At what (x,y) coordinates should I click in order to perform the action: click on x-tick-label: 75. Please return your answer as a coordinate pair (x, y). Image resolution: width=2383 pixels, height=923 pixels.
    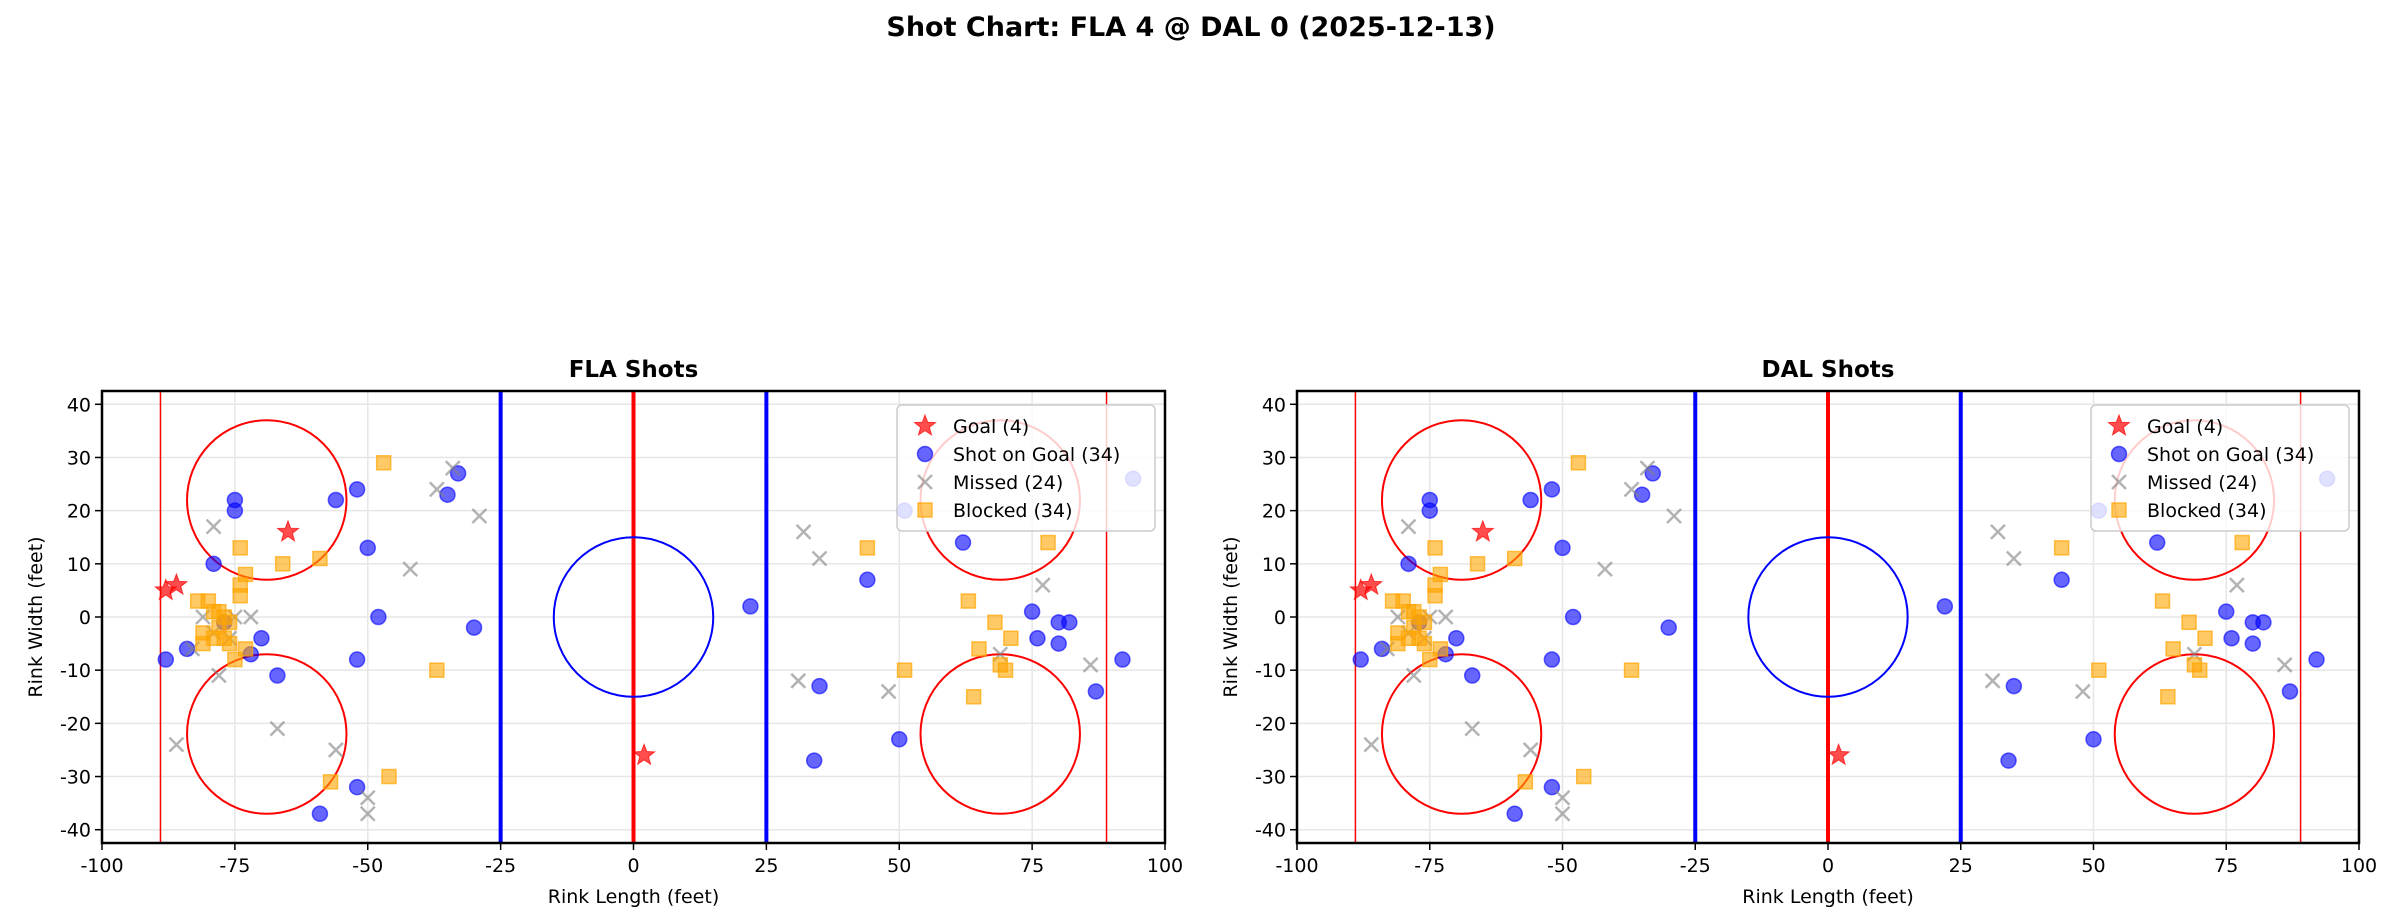
    Looking at the image, I should click on (2226, 866).